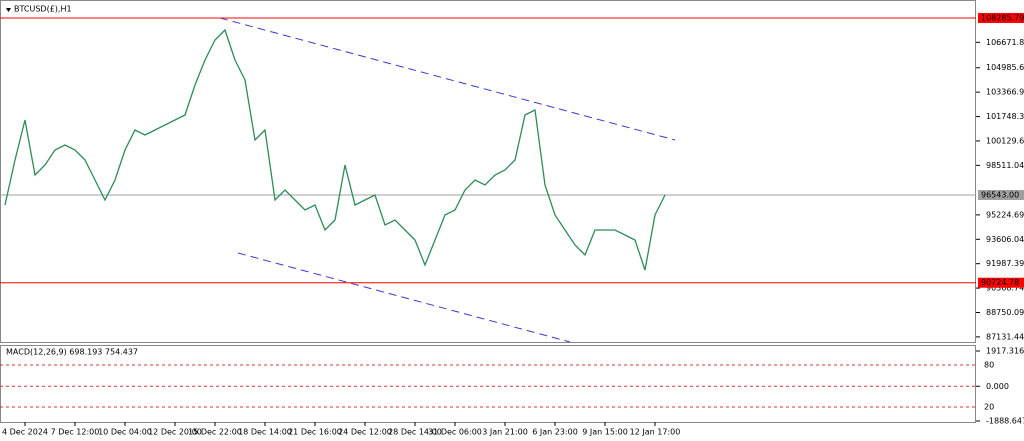 This screenshot has width=1024, height=441. I want to click on price-label: 96543.00, so click(1000, 195).